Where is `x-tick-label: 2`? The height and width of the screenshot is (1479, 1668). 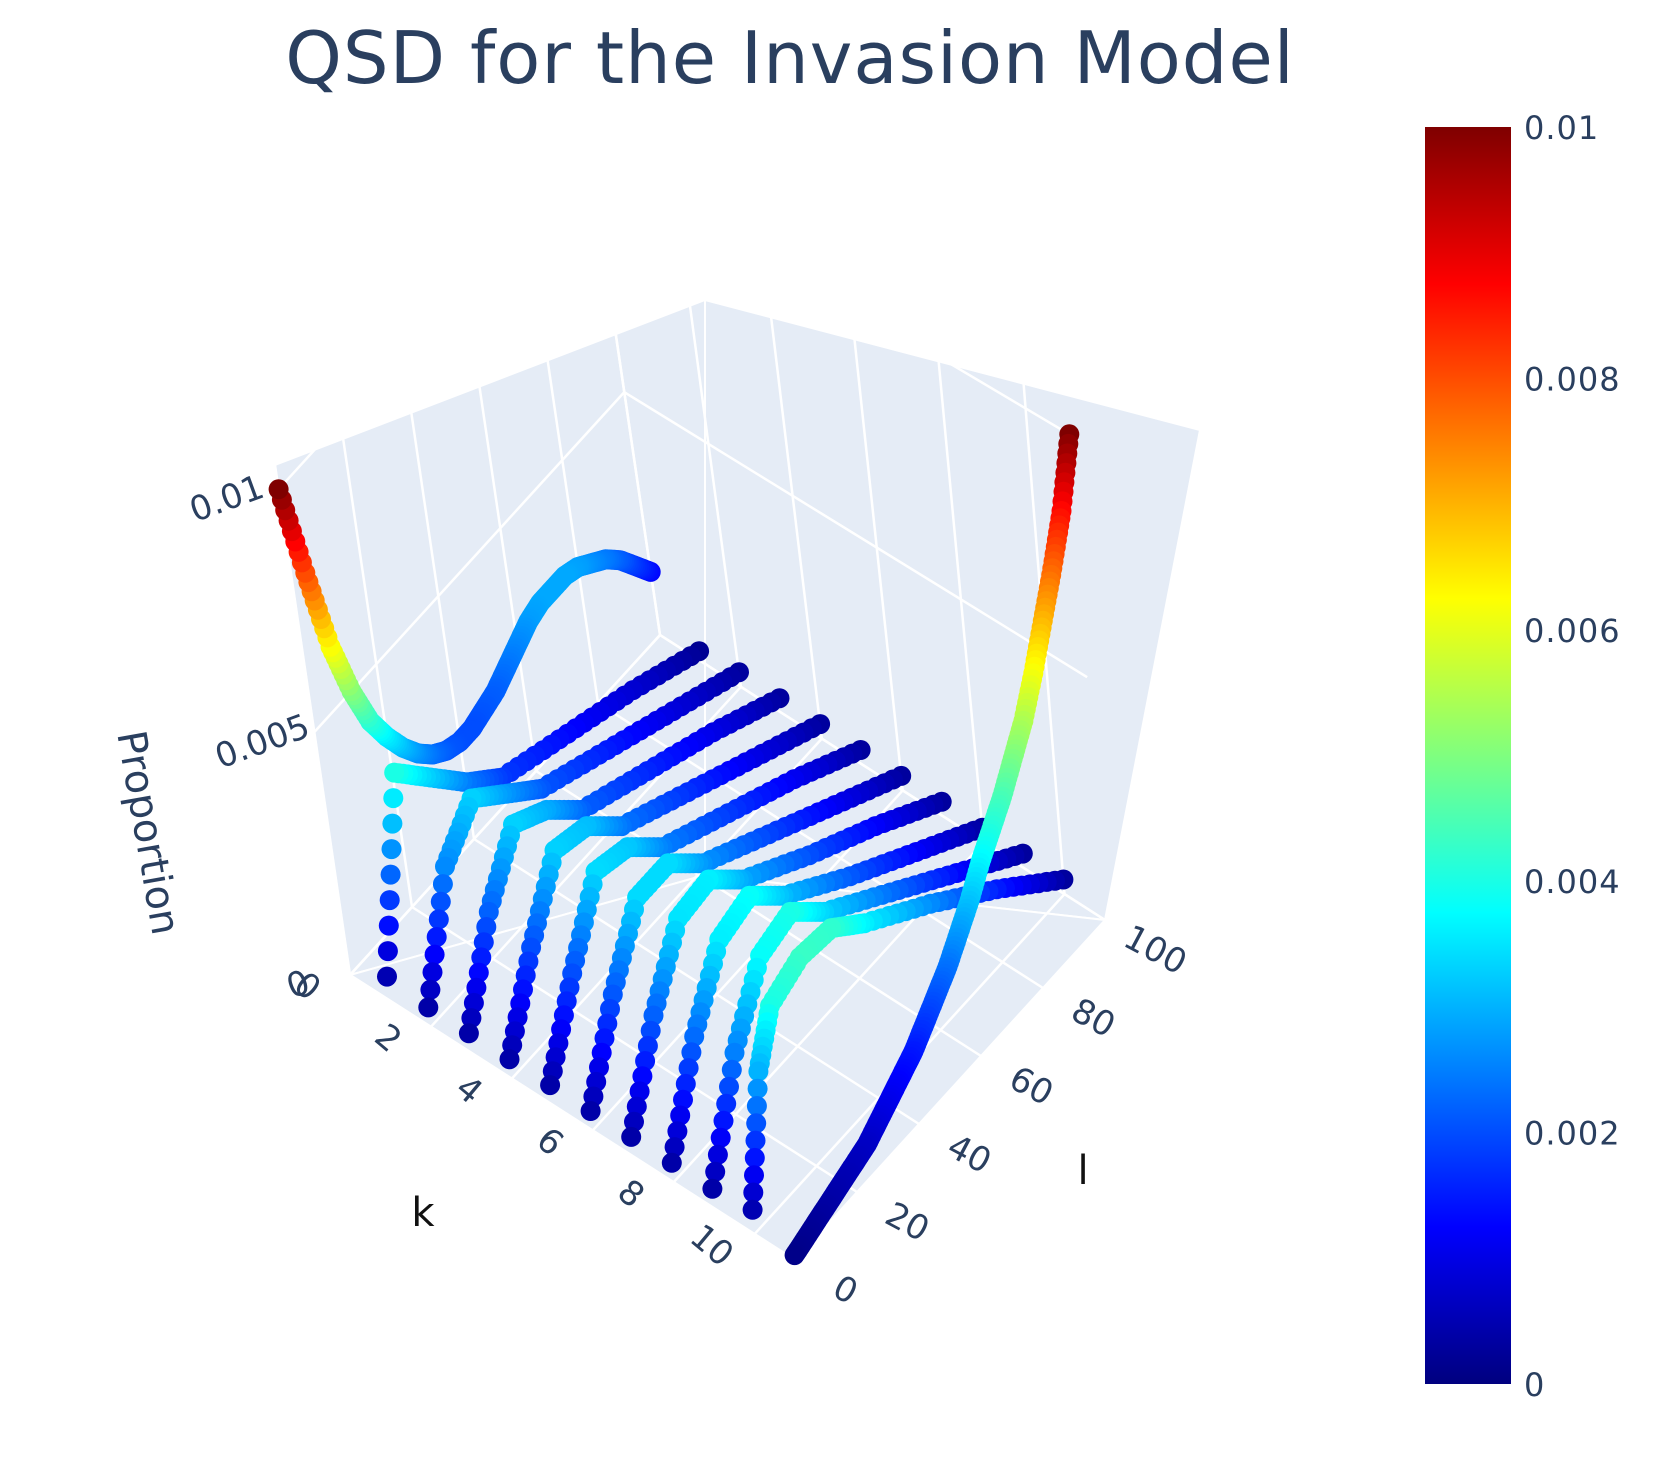
x-tick-label: 2 is located at coordinates (388, 1038).